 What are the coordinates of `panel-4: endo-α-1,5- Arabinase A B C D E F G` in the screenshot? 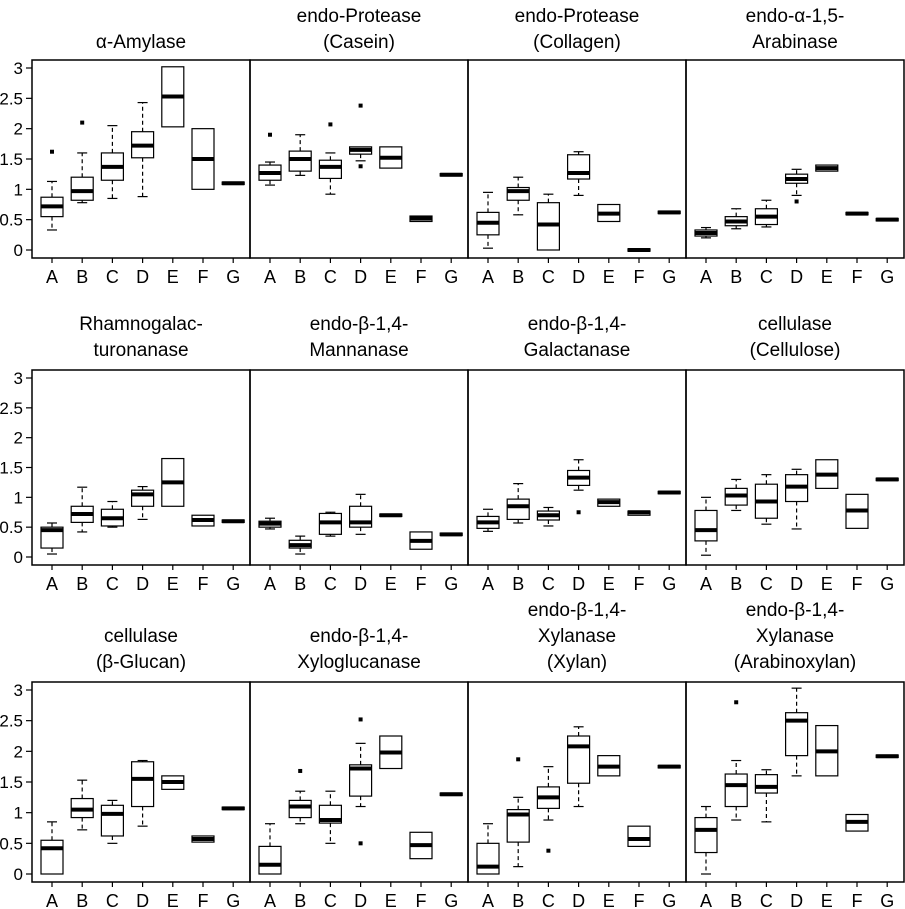 It's located at (795, 146).